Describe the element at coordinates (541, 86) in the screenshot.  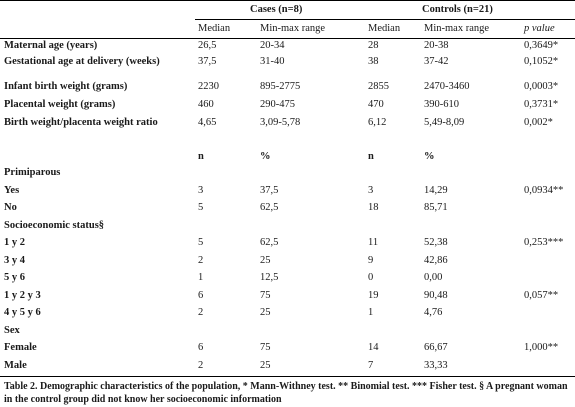
I see `p-value-cell: 0,0003*` at that location.